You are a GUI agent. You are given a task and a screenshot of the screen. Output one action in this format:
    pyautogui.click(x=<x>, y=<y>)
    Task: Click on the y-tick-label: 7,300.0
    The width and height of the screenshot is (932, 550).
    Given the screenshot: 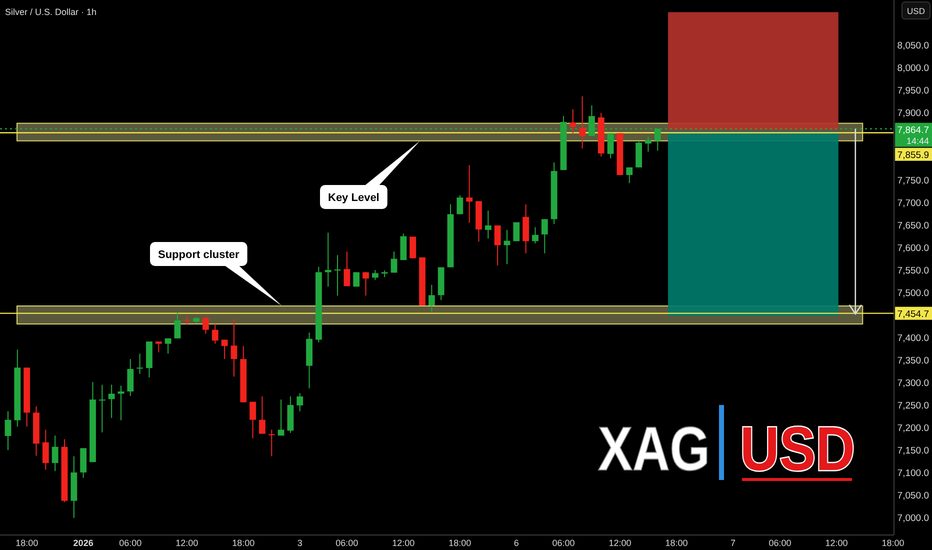 What is the action you would take?
    pyautogui.click(x=913, y=383)
    